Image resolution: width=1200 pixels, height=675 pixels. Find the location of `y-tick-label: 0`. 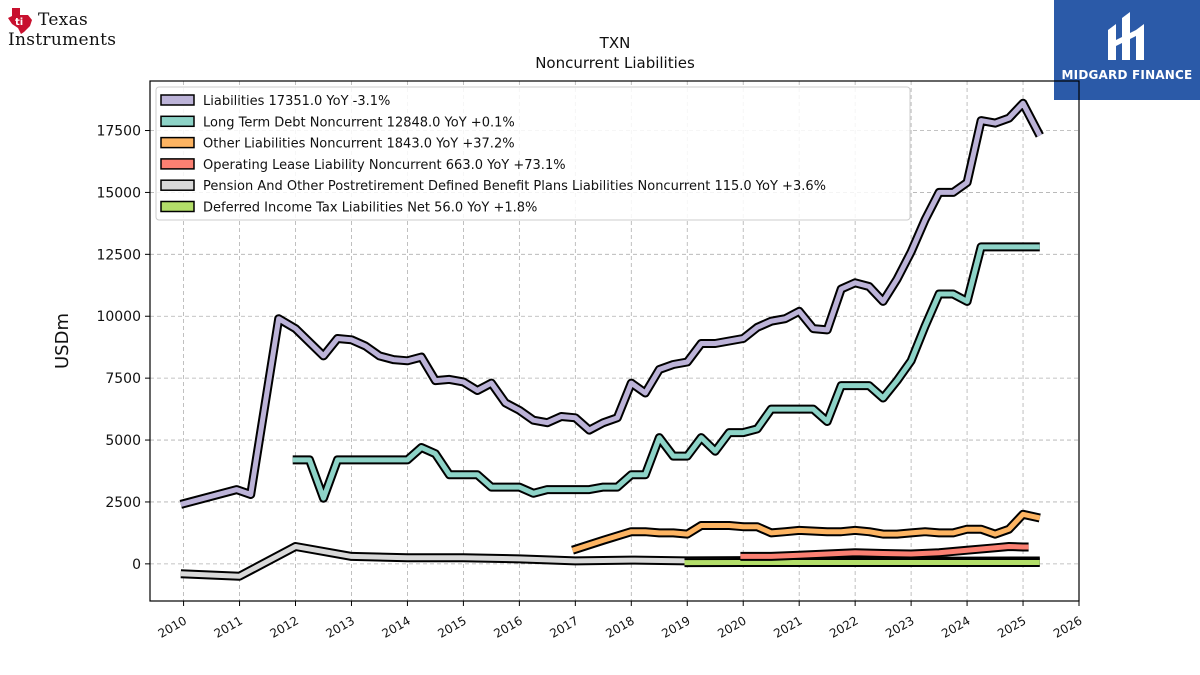

y-tick-label: 0 is located at coordinates (136, 565).